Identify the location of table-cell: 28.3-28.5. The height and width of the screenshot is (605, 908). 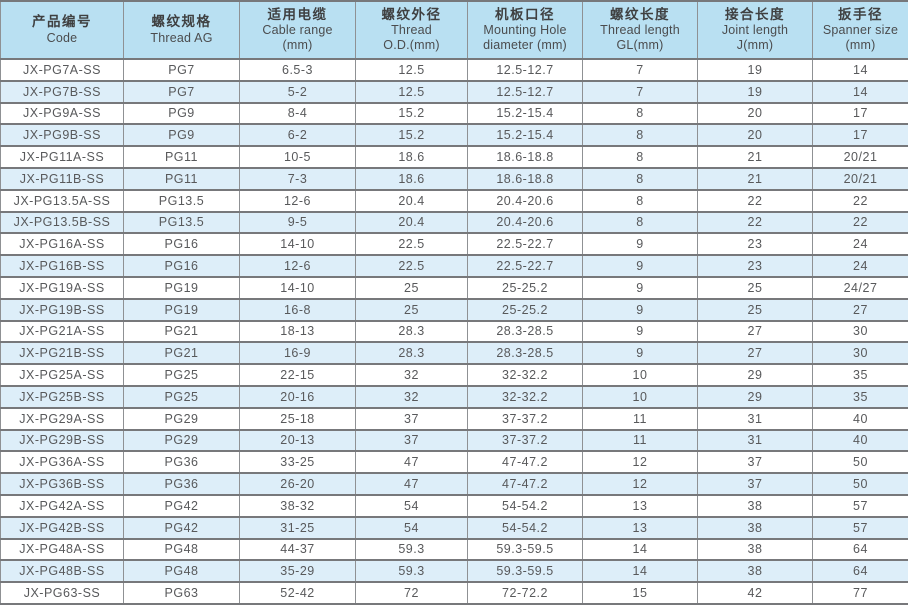
(525, 353).